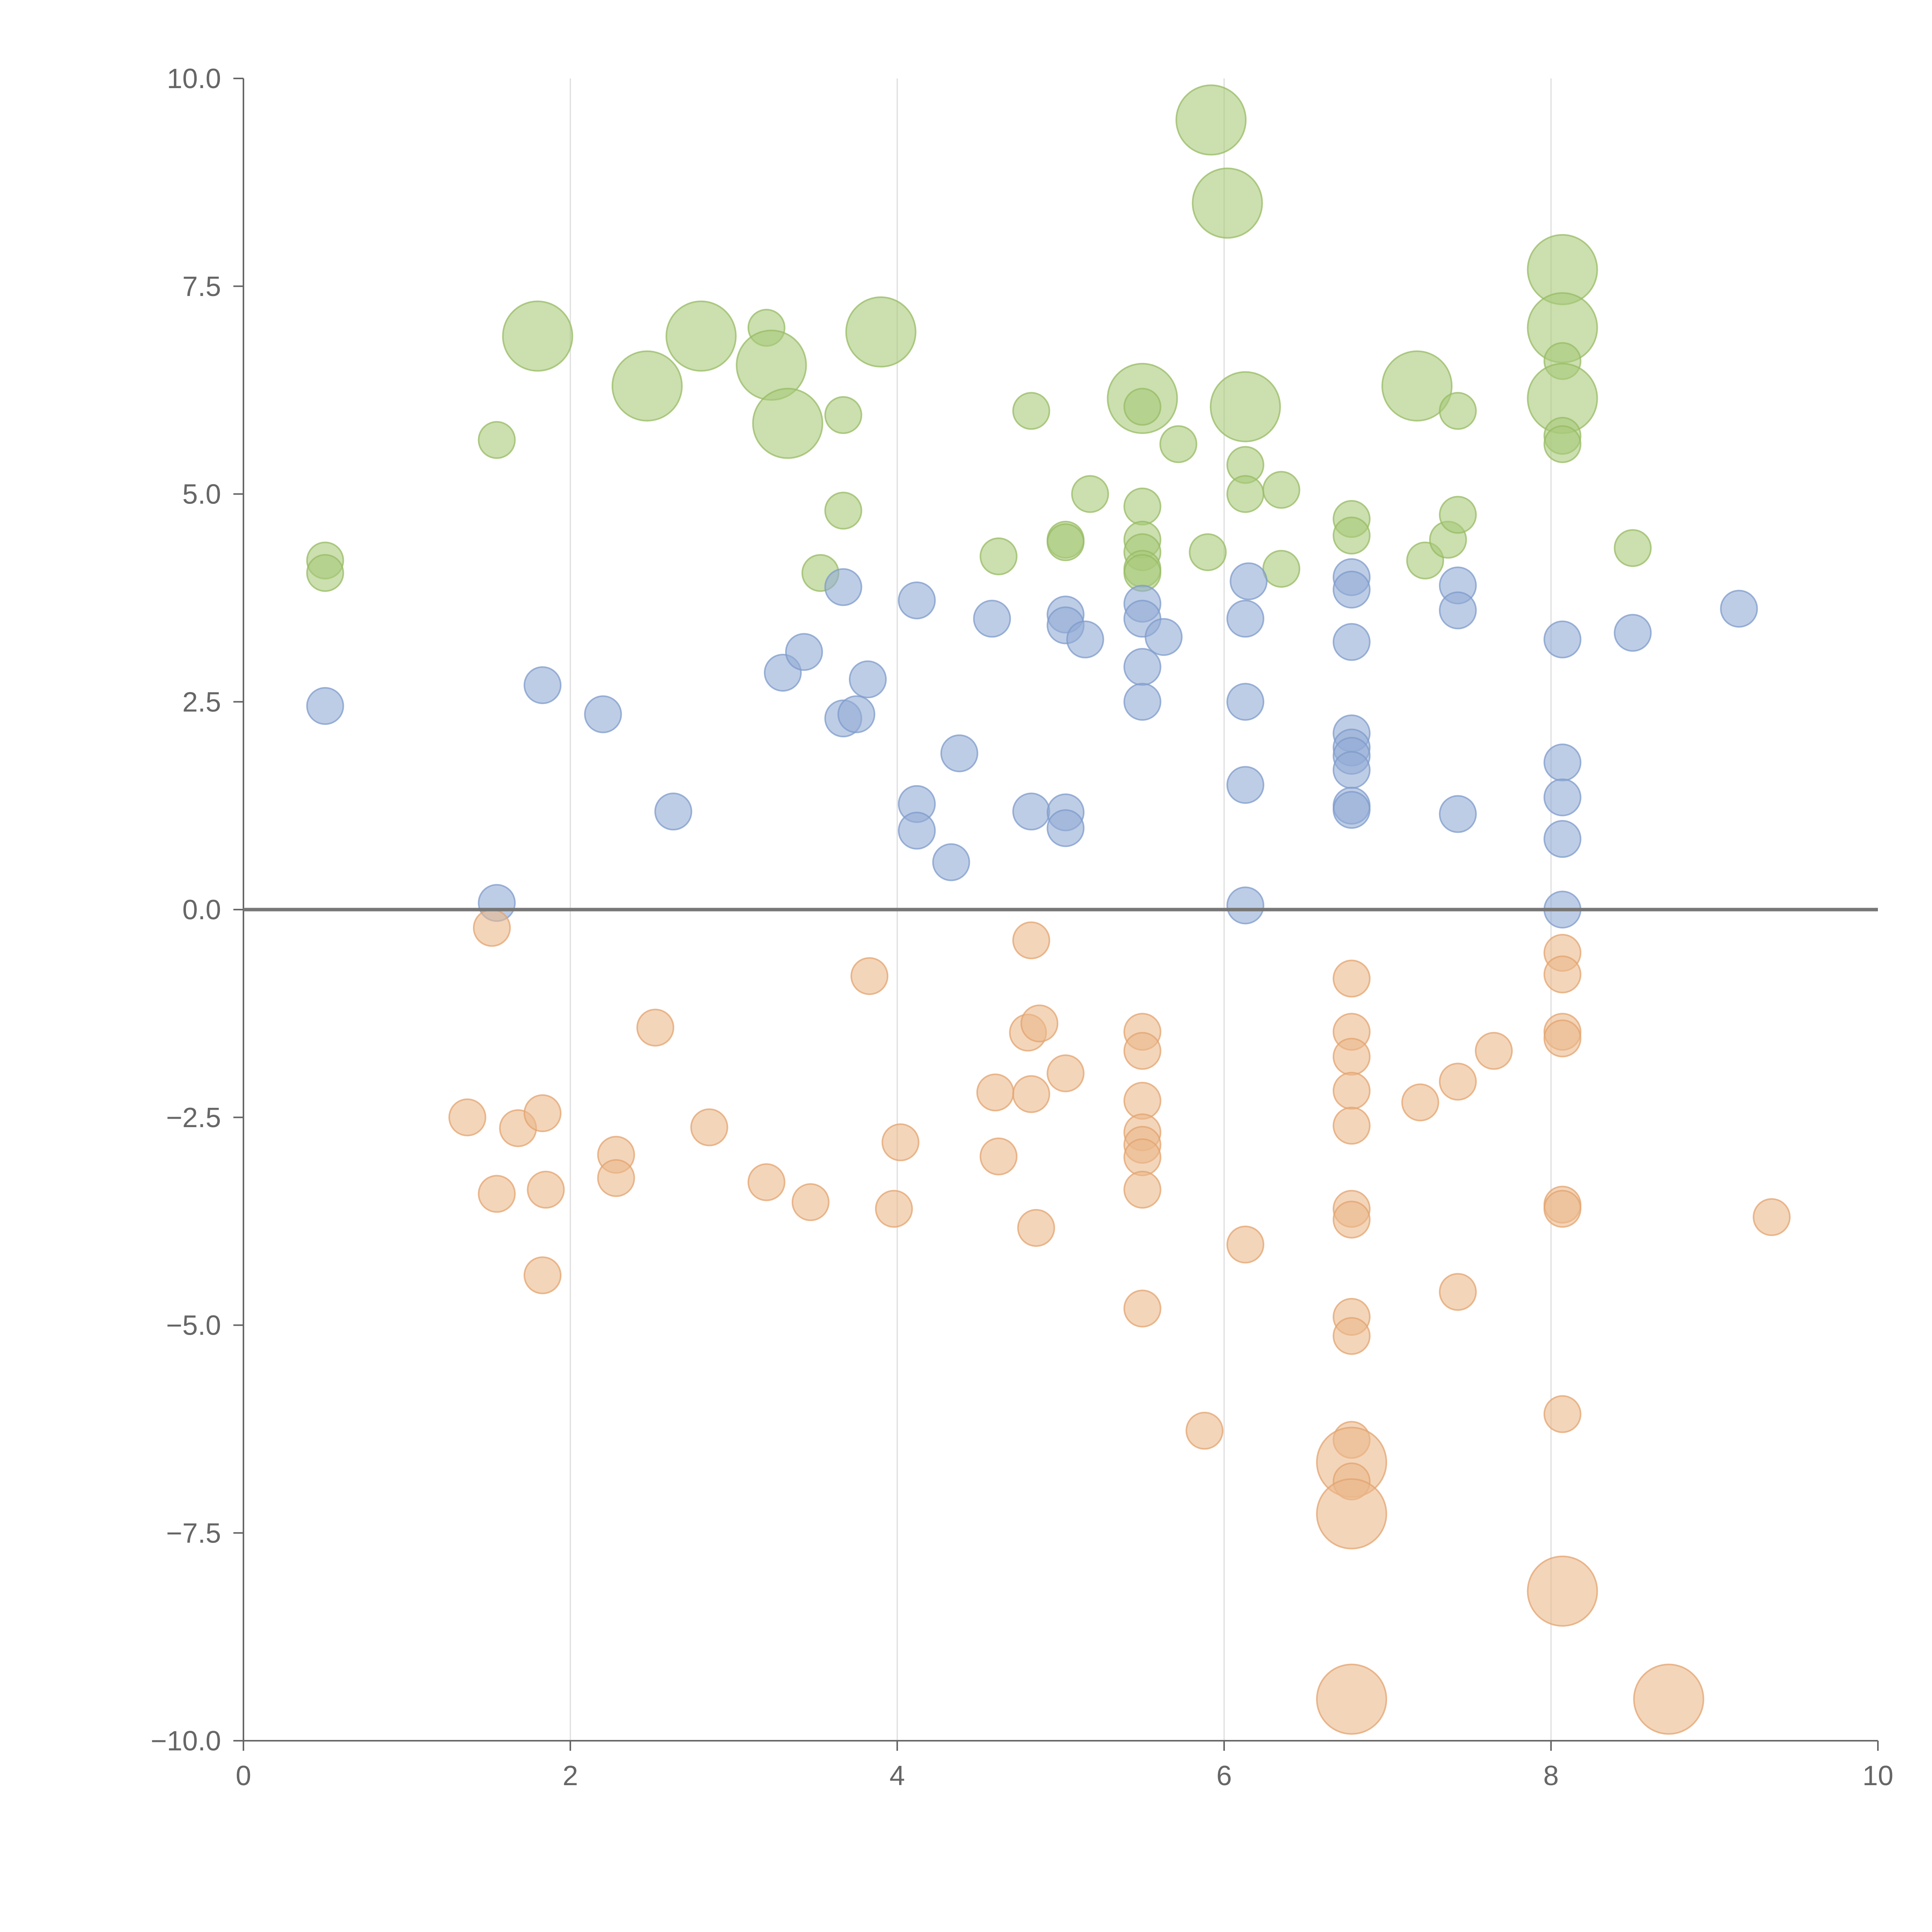 This screenshot has width=1932, height=1932. What do you see at coordinates (193, 1118) in the screenshot?
I see `y-tick-label: −2.5` at bounding box center [193, 1118].